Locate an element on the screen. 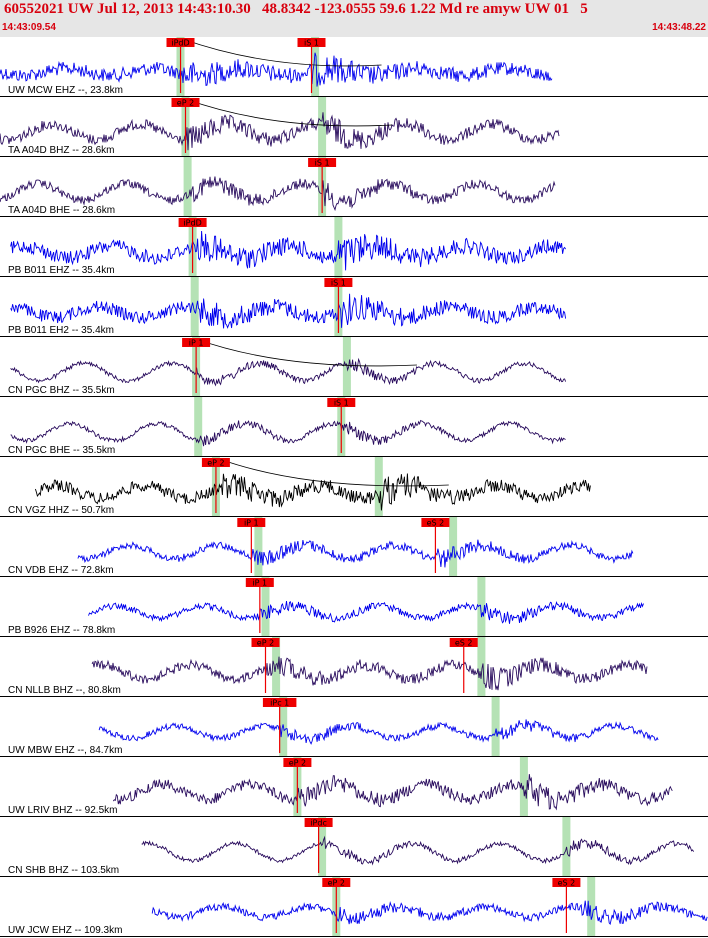 This screenshot has width=708, height=938. station-label: CN NLLB BHZ --, 80.8km is located at coordinates (64, 690).